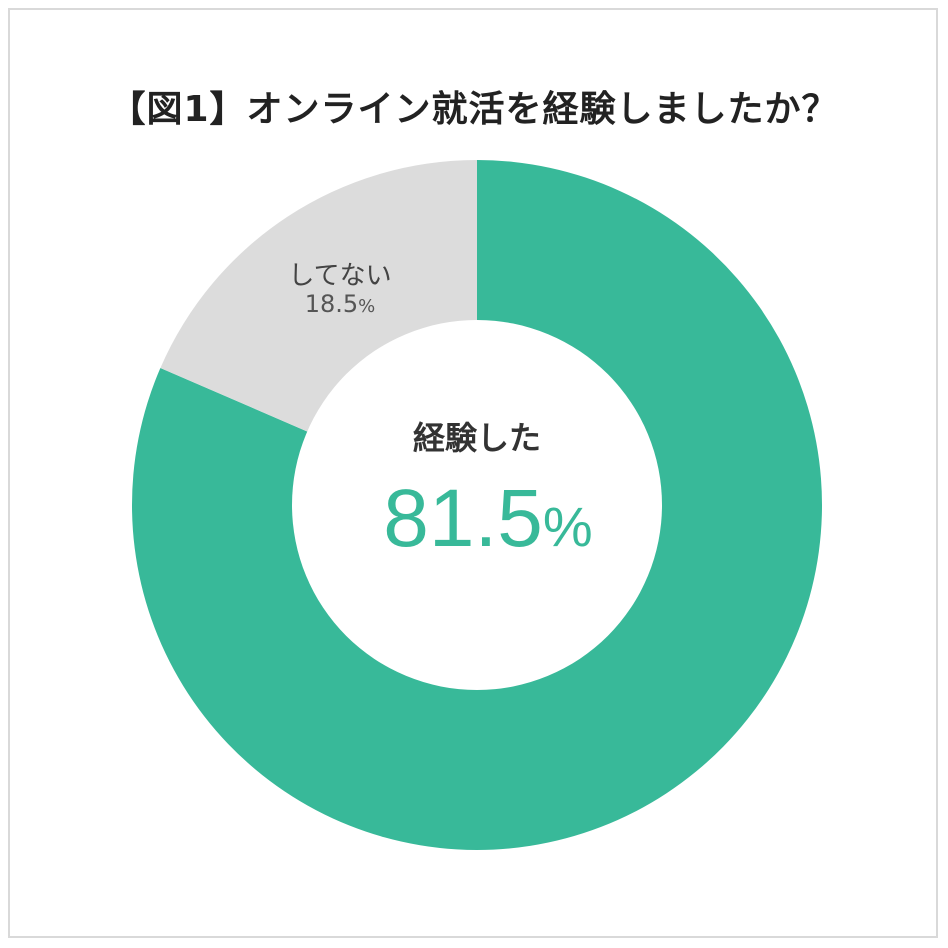  What do you see at coordinates (477, 438) in the screenshot?
I see `center-label: 経験した` at bounding box center [477, 438].